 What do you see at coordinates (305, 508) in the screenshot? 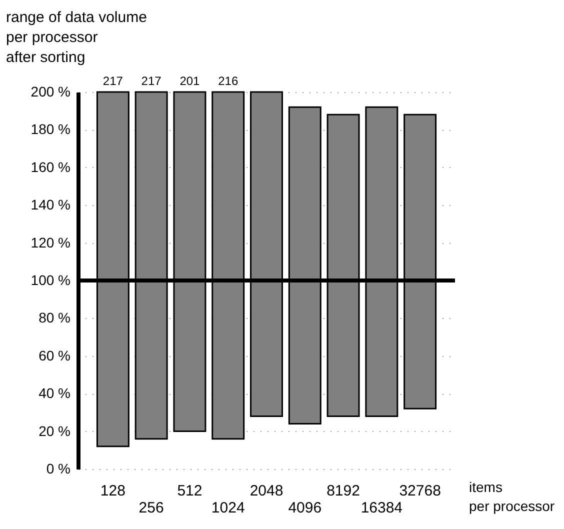
I see `x-tick-label: 4096` at bounding box center [305, 508].